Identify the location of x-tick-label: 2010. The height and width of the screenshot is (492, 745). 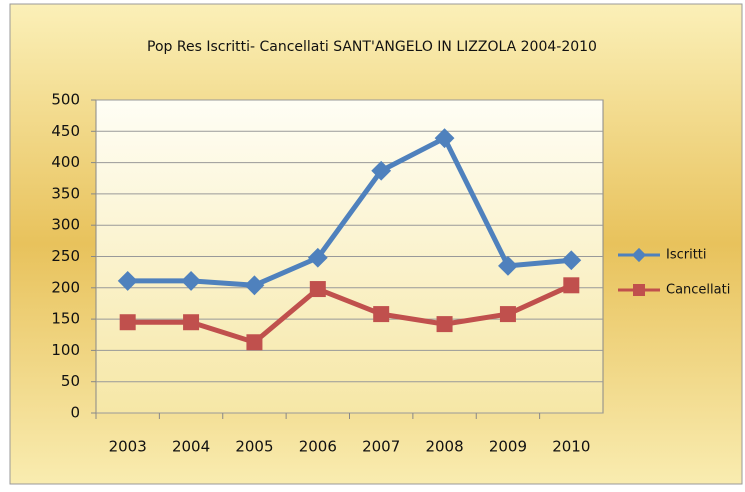
(571, 447).